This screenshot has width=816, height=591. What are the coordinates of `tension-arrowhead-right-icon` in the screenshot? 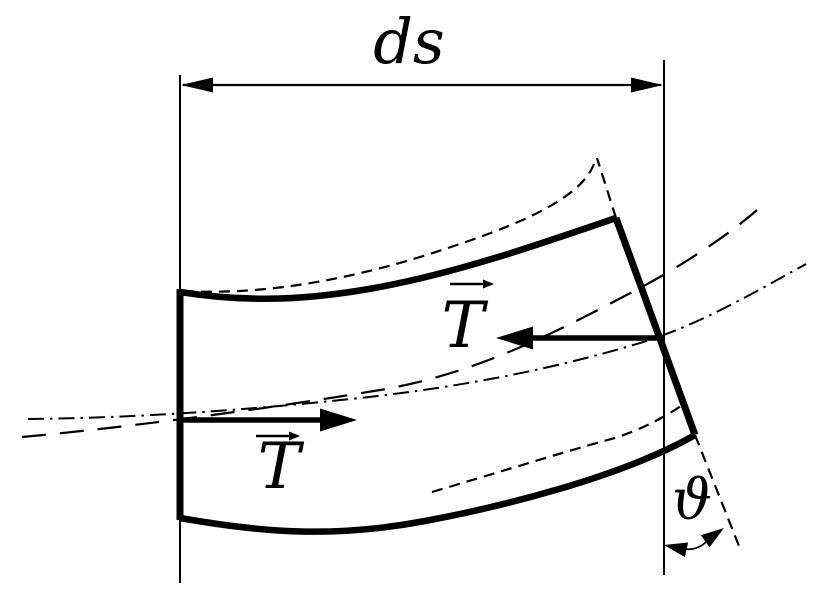 It's located at (514, 338).